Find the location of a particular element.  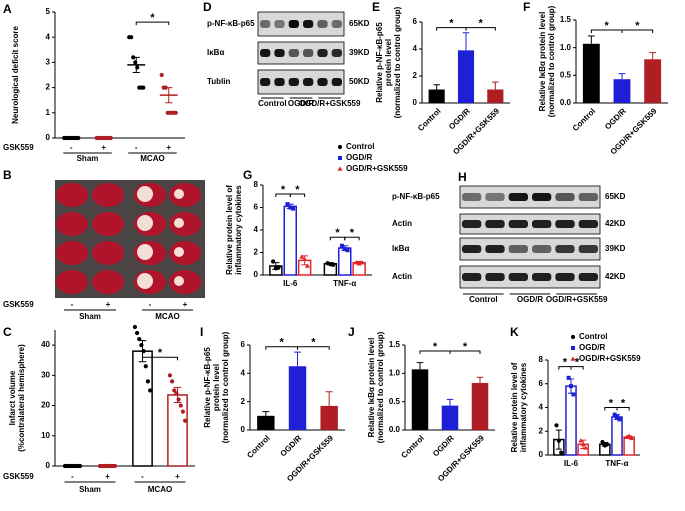

group-label: MCAO is located at coordinates (152, 158).